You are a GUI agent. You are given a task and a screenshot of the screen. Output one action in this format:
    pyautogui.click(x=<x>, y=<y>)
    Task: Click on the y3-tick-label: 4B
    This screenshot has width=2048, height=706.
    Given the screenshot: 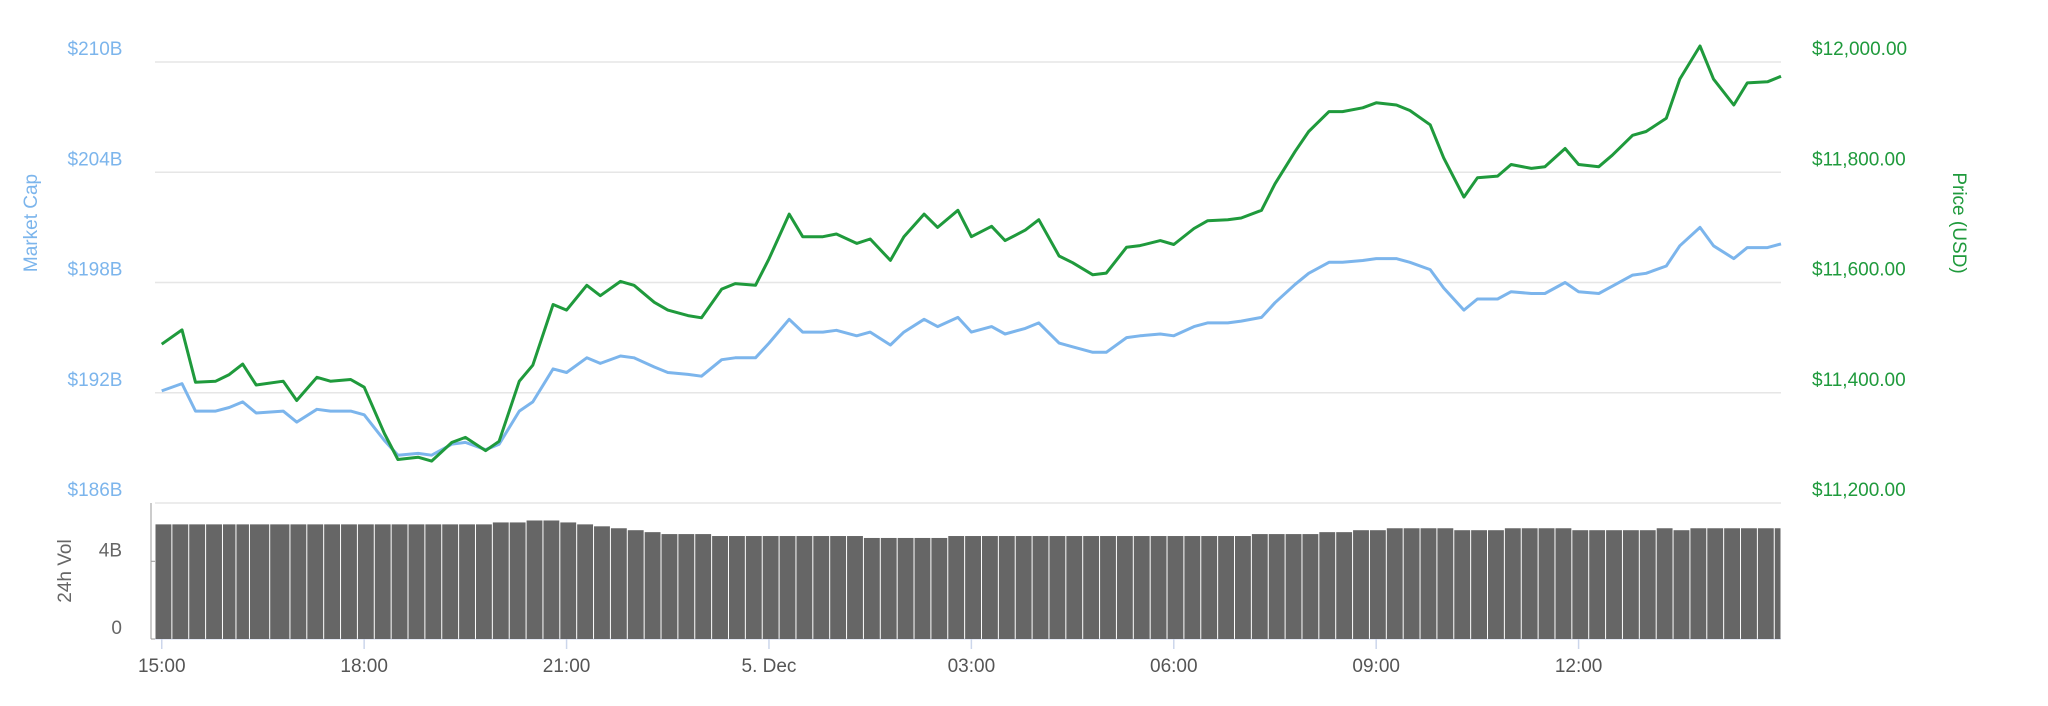 What is the action you would take?
    pyautogui.click(x=110, y=550)
    